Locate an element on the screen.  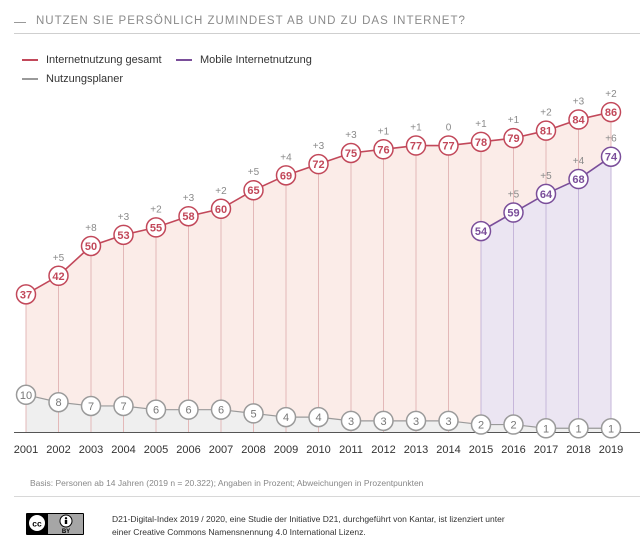
point-gesamt-2019 is located at coordinates (611, 112).